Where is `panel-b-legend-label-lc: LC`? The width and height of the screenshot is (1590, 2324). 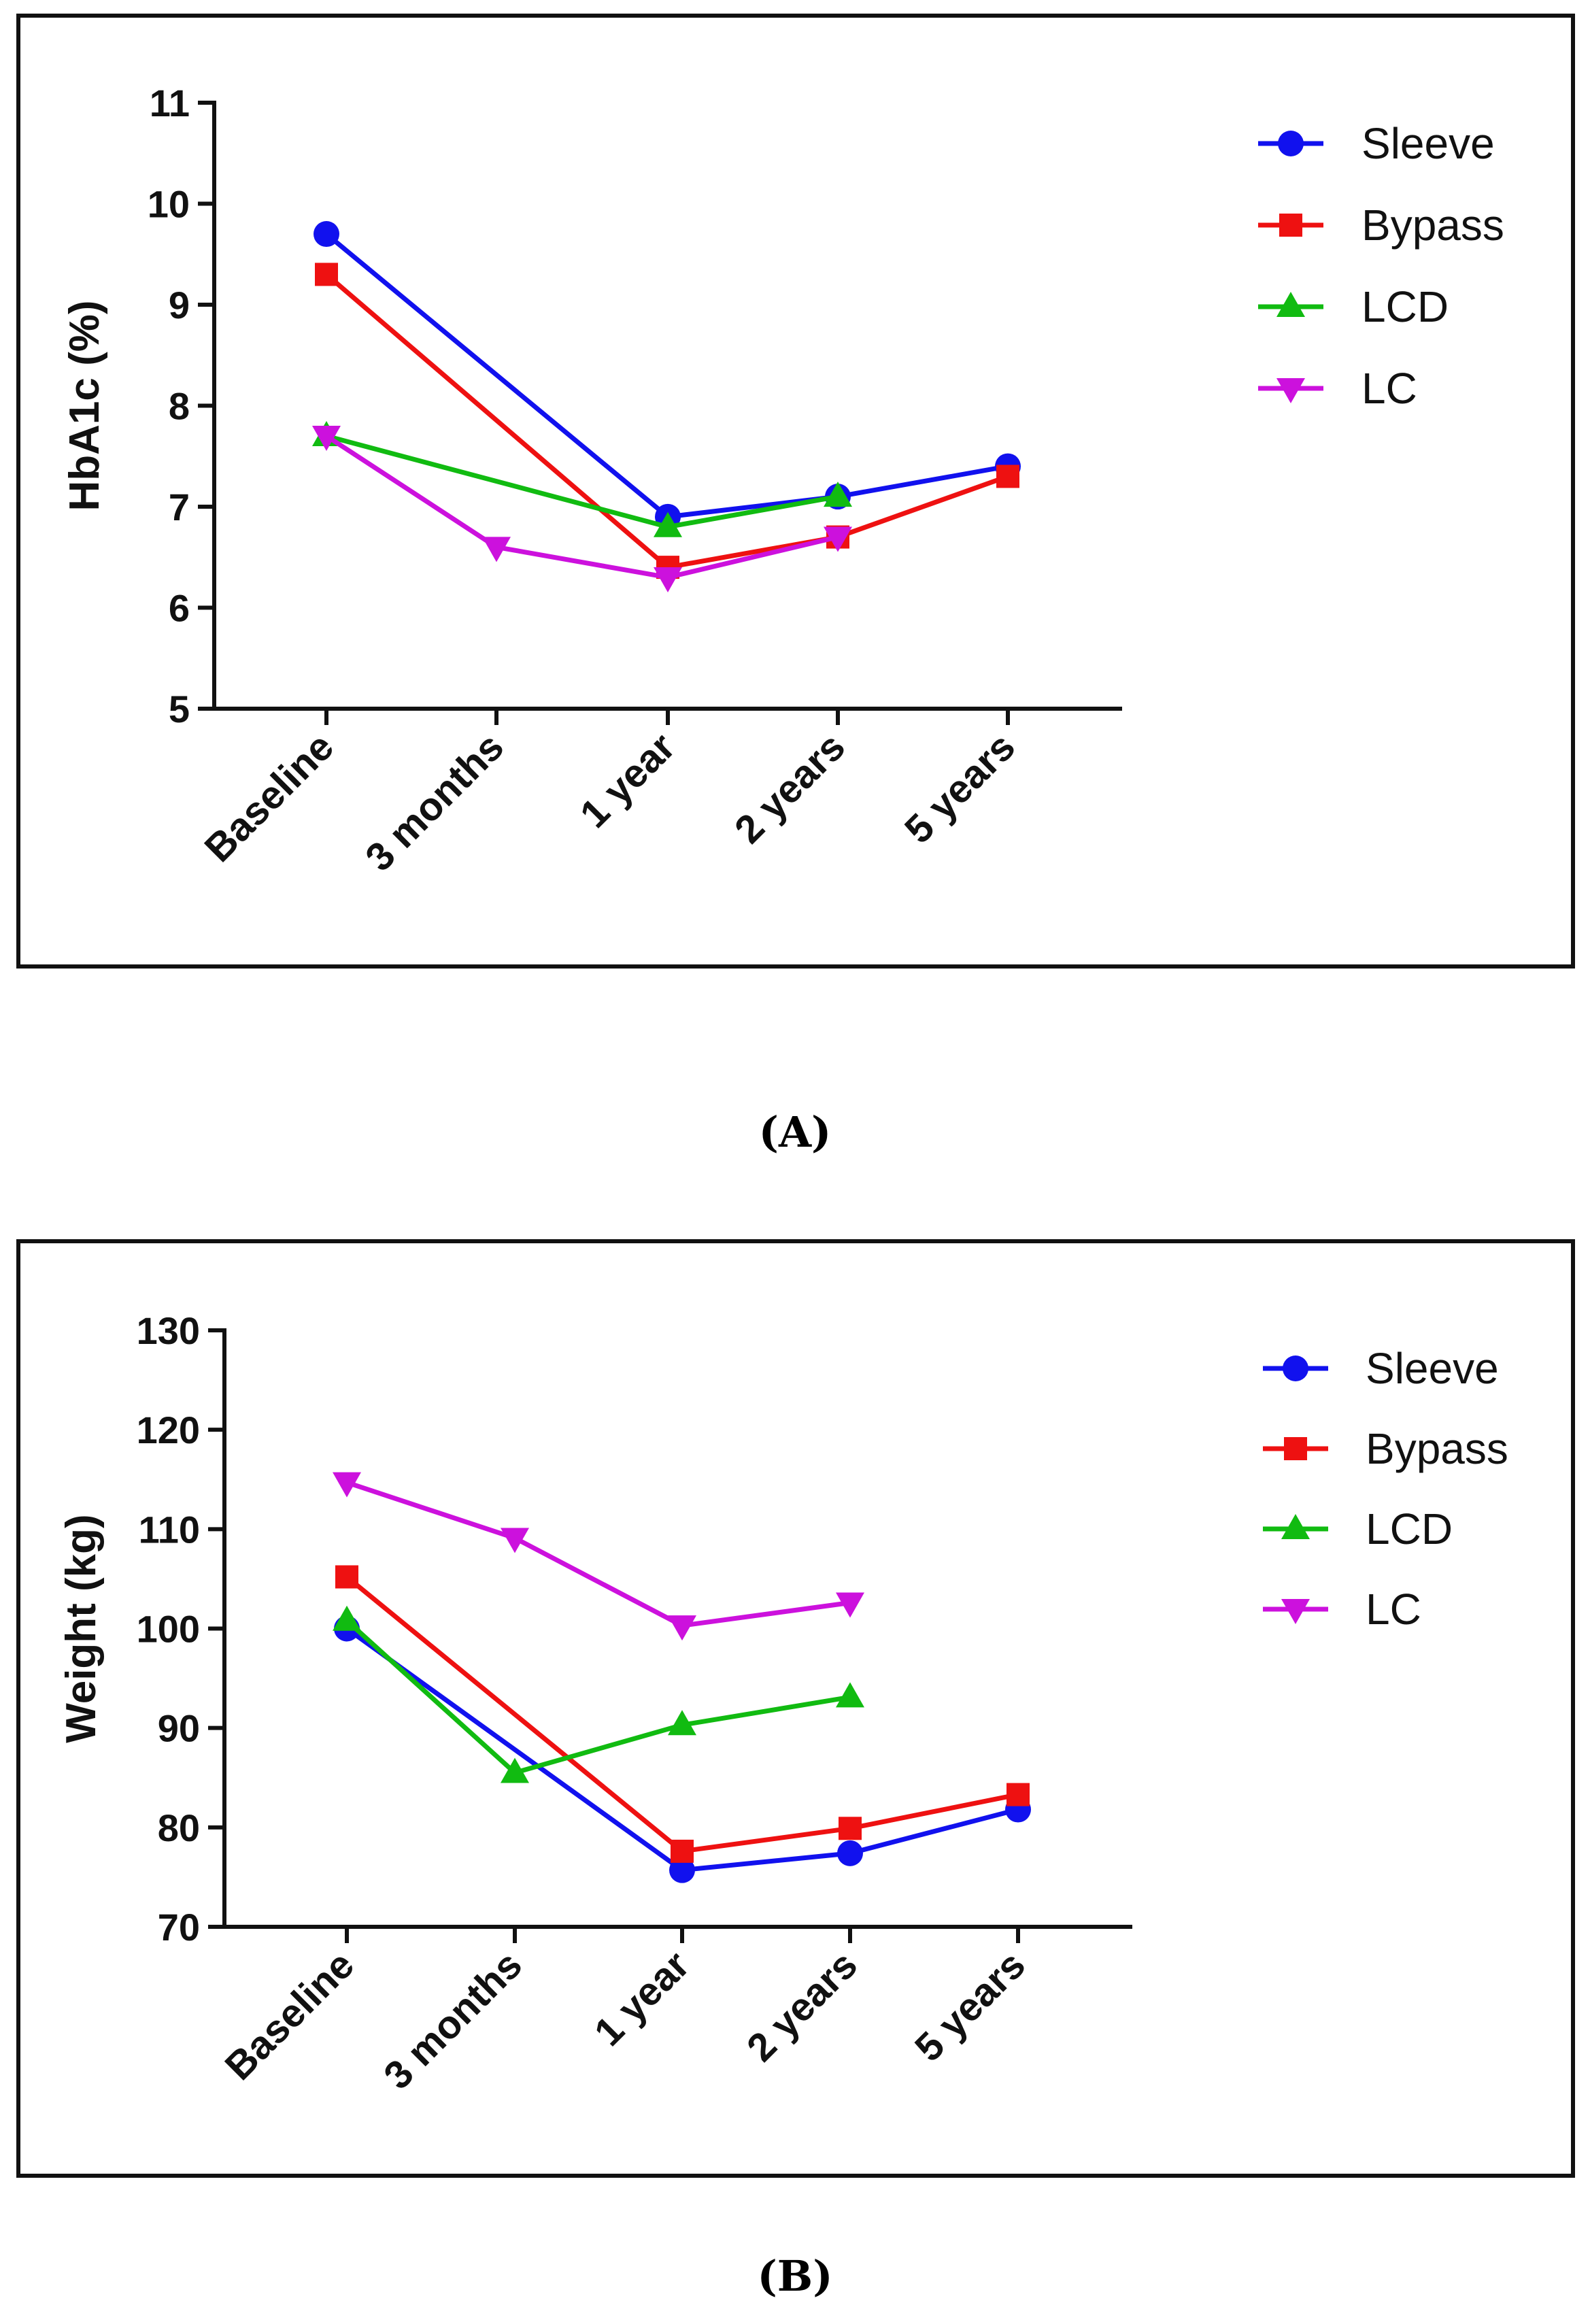 panel-b-legend-label-lc: LC is located at coordinates (1393, 1609).